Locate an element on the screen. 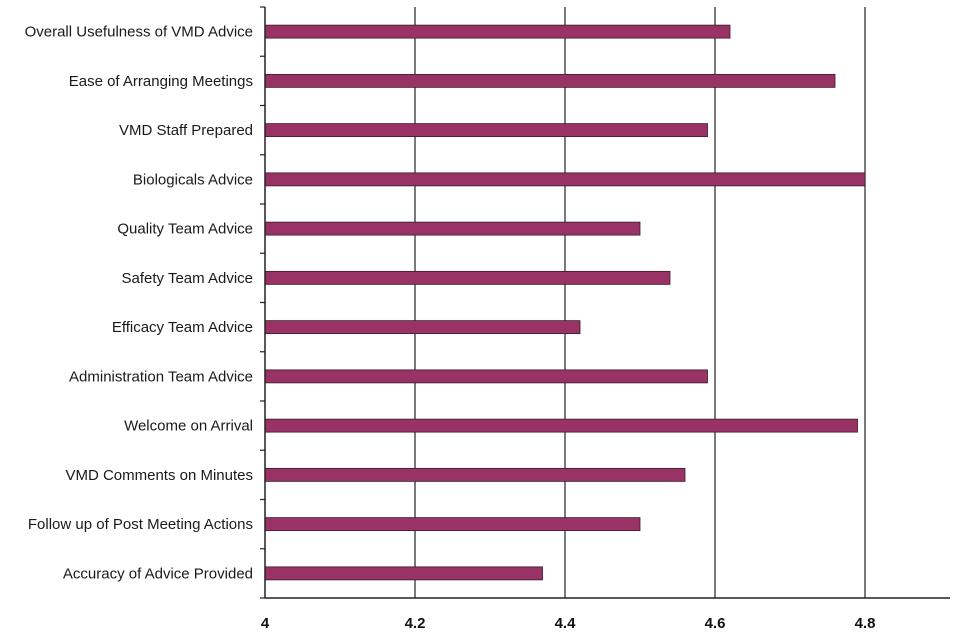  x-tick-labels: 4 4.2 4.4 4.6 4.8 is located at coordinates (568, 623).